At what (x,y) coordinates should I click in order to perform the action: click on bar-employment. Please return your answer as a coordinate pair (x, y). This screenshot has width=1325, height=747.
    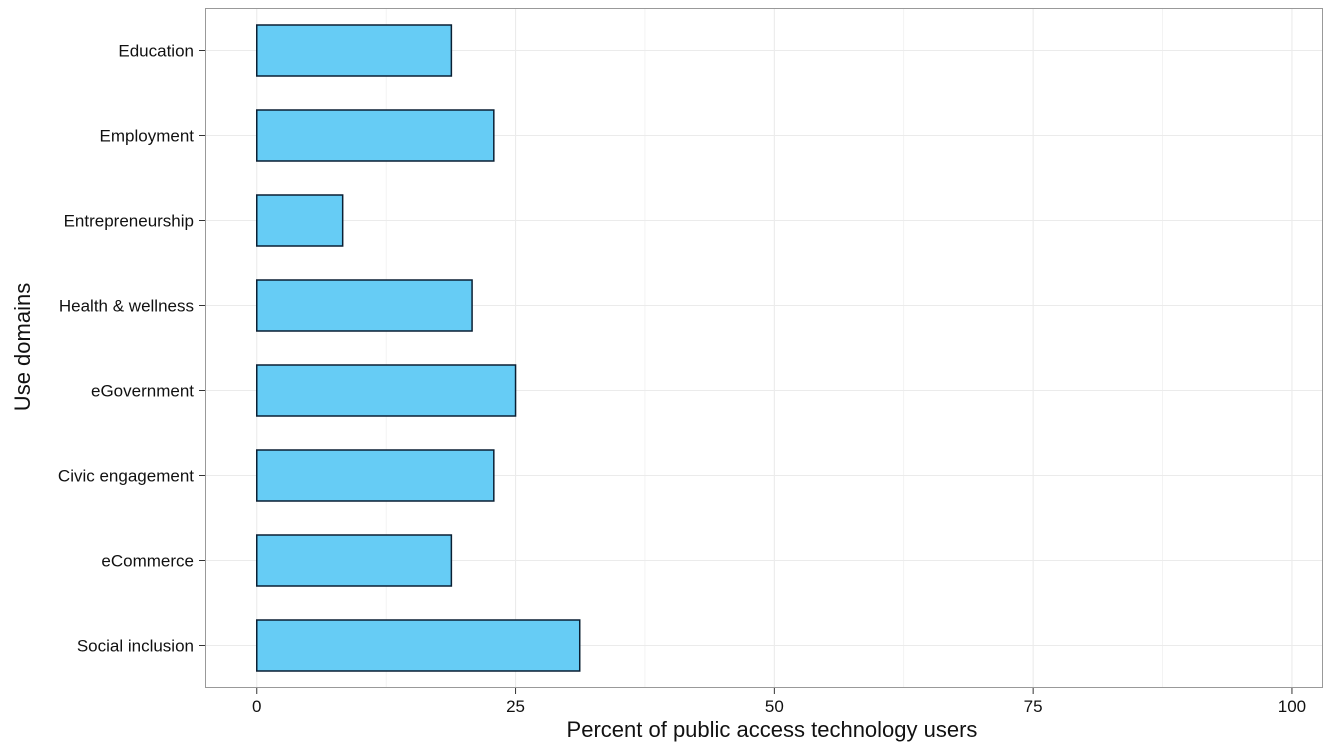
    Looking at the image, I should click on (375, 135).